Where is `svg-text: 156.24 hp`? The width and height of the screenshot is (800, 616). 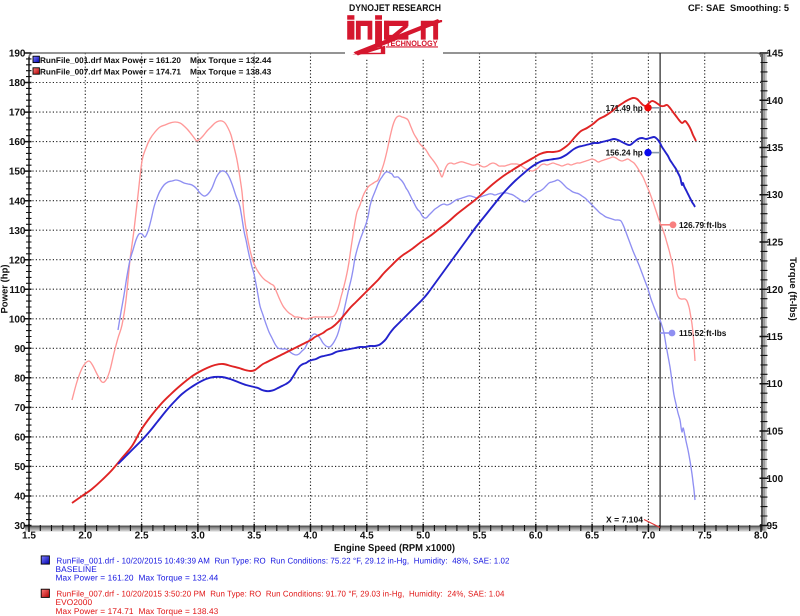
svg-text: 156.24 hp is located at coordinates (624, 153).